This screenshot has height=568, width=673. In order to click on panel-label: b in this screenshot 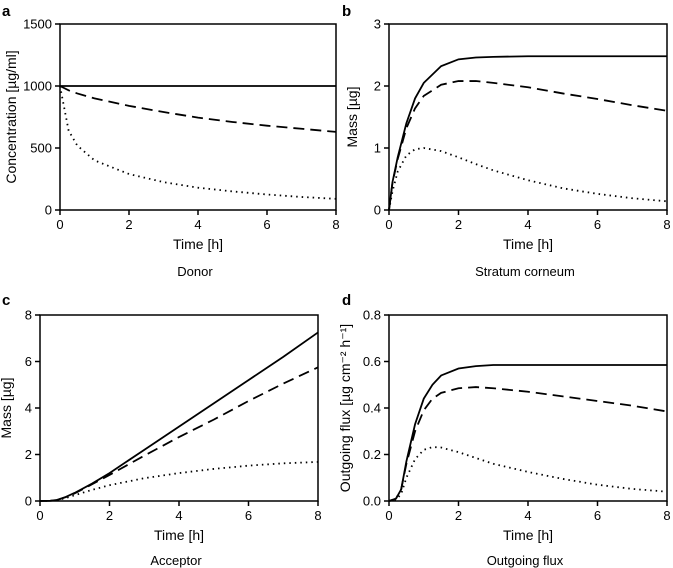, I will do `click(346, 11)`.